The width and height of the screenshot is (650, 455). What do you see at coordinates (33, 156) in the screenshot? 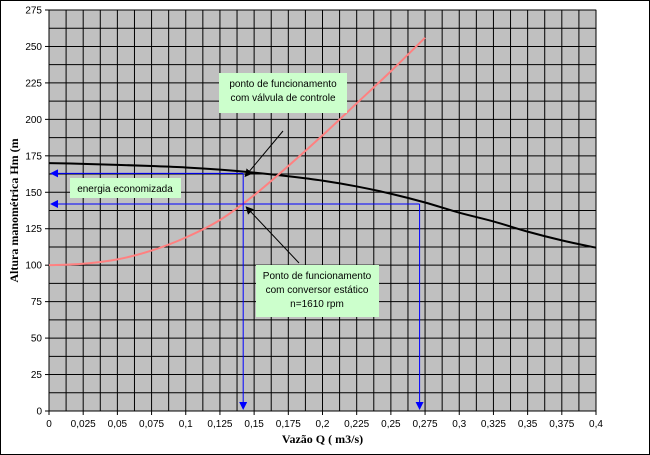
I see `y-tick-label: 175` at bounding box center [33, 156].